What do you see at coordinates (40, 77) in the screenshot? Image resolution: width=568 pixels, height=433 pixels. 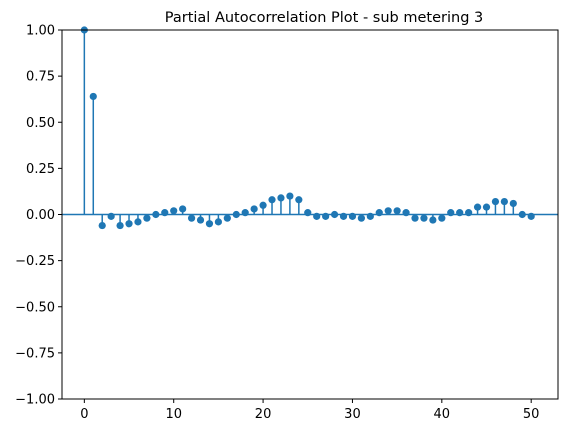 I see `y-tick-label: 0.75` at bounding box center [40, 77].